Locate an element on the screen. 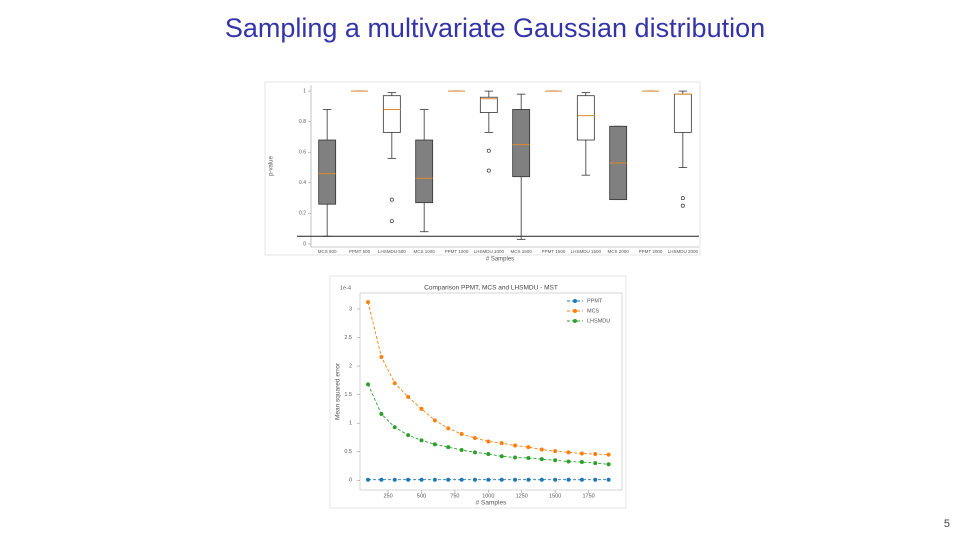  x-tick-label: MCS 1000 is located at coordinates (425, 251).